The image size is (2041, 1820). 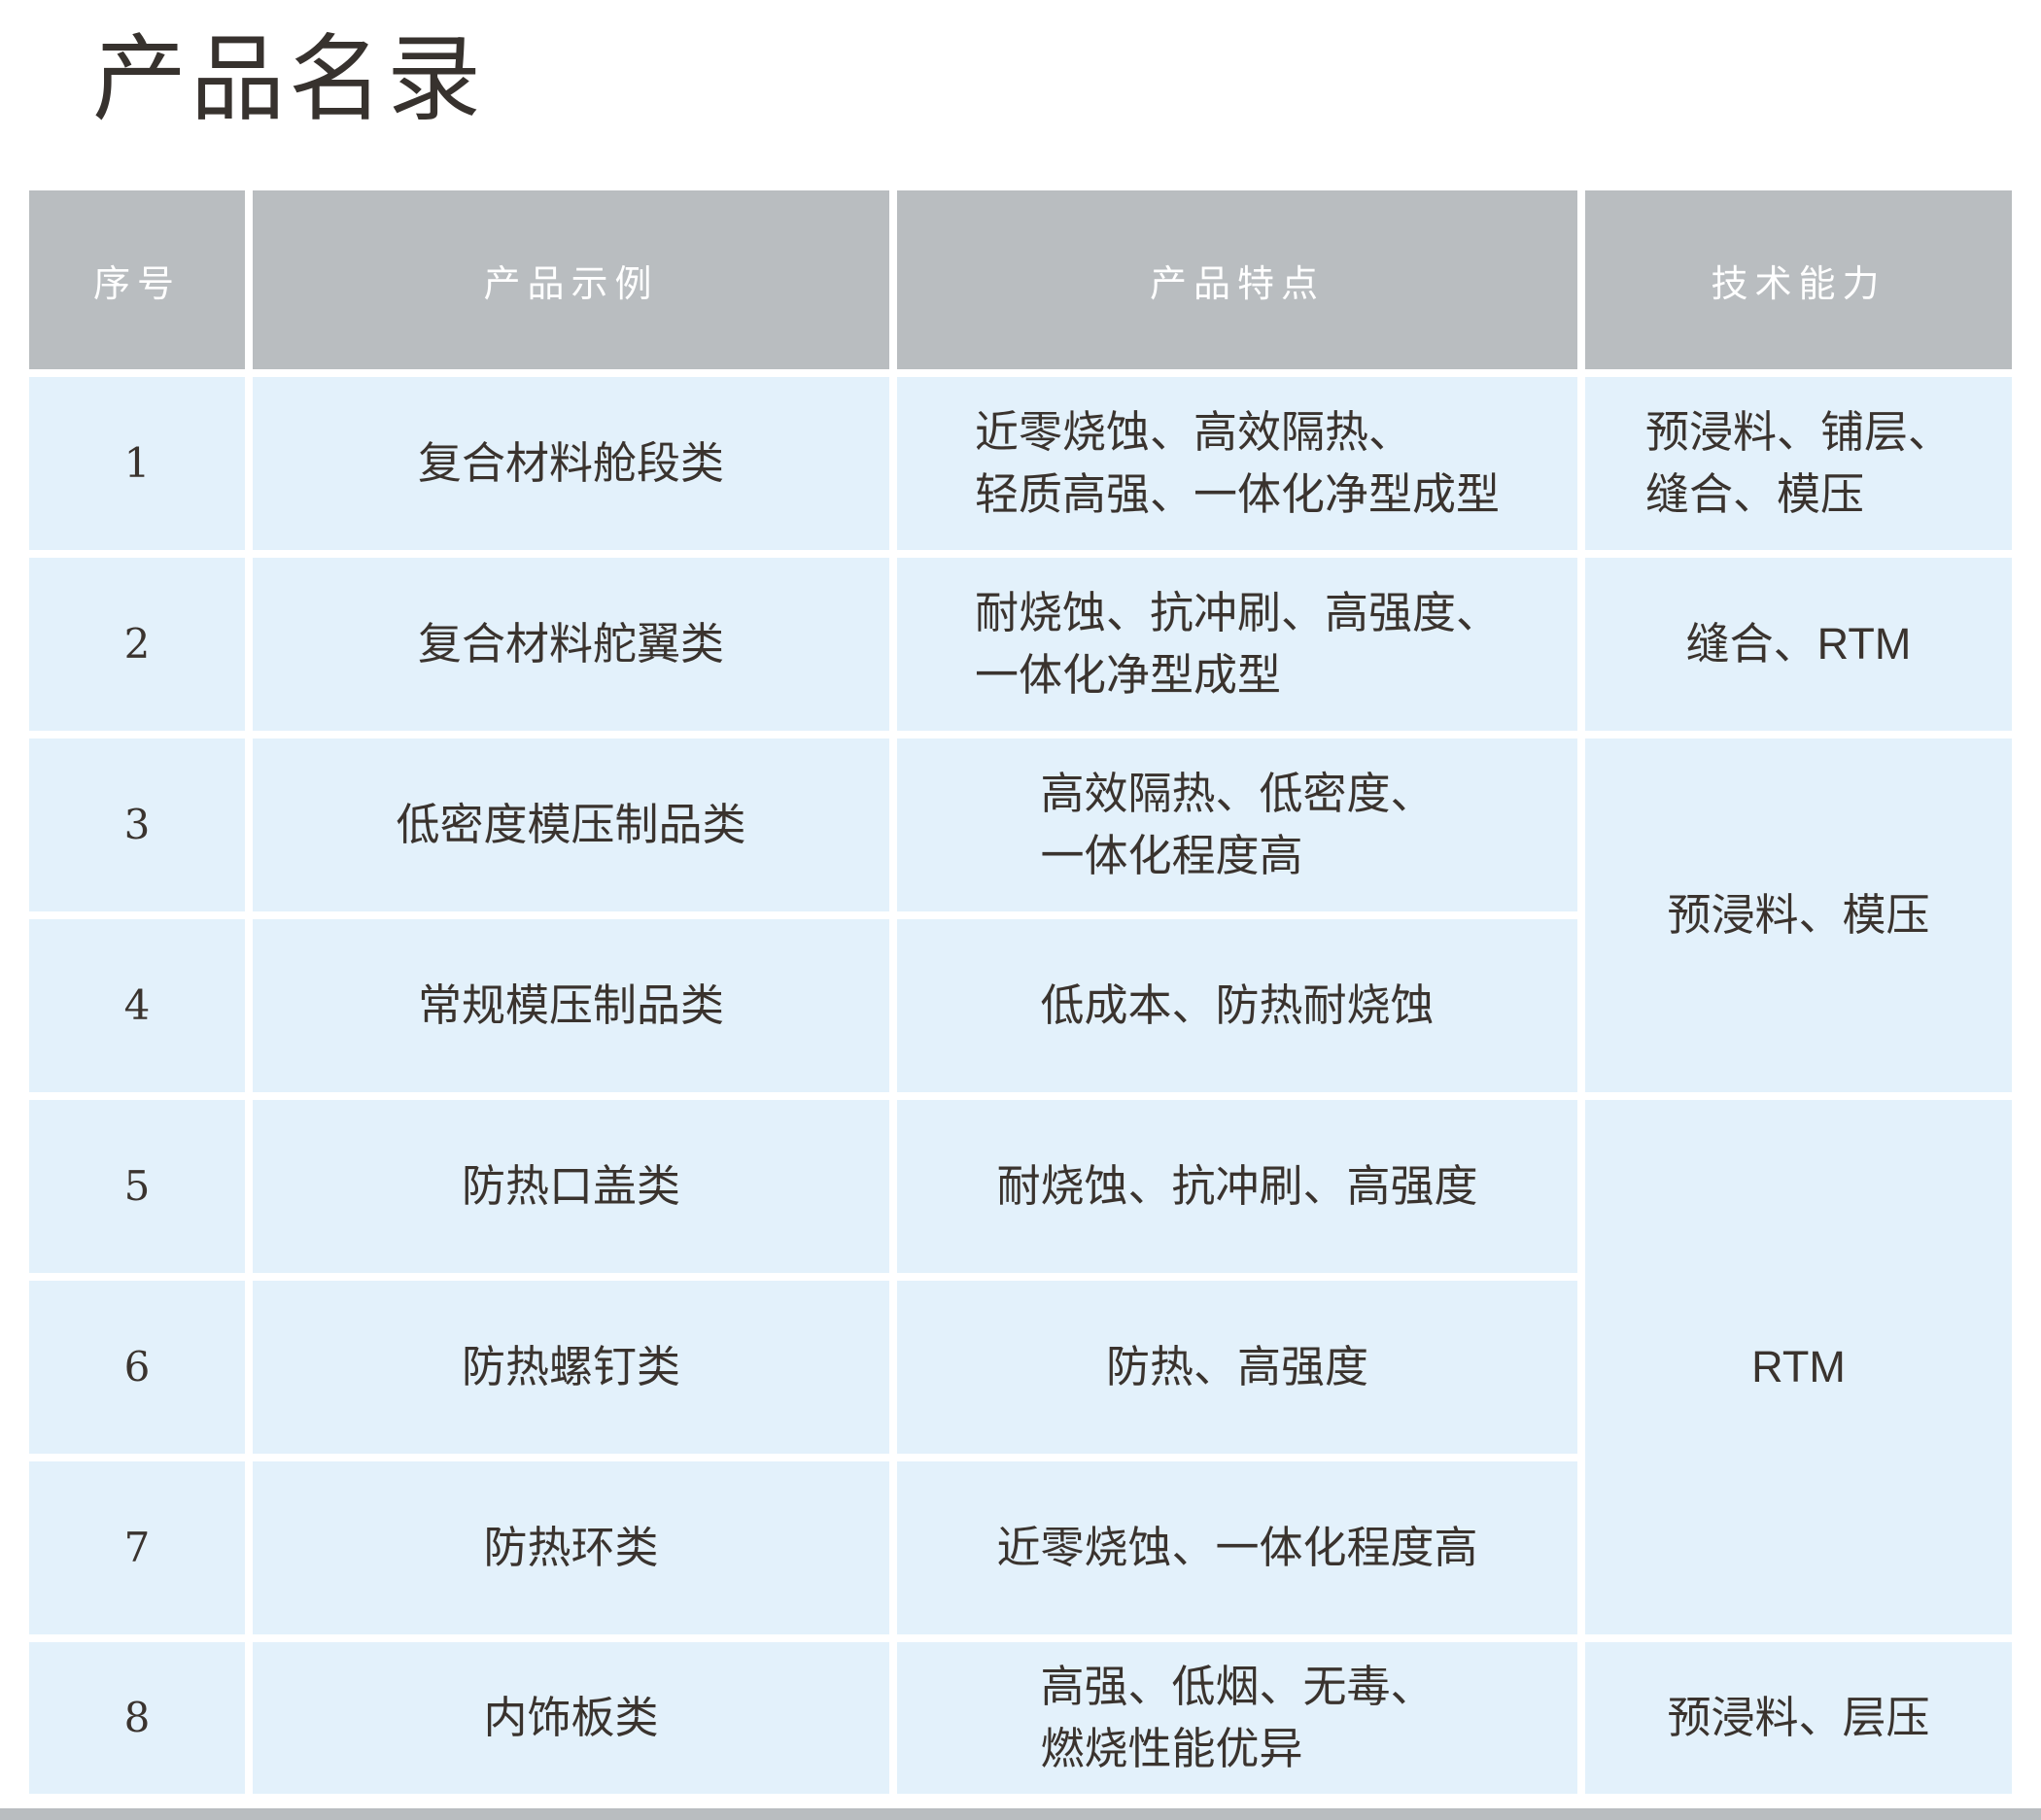 What do you see at coordinates (1798, 279) in the screenshot?
I see `header-tech: 技术能力` at bounding box center [1798, 279].